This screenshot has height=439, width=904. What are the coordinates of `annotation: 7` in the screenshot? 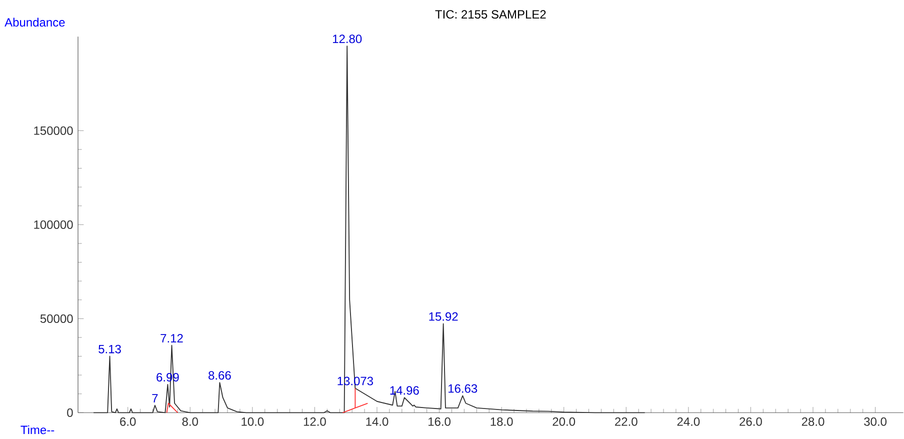 It's located at (155, 398).